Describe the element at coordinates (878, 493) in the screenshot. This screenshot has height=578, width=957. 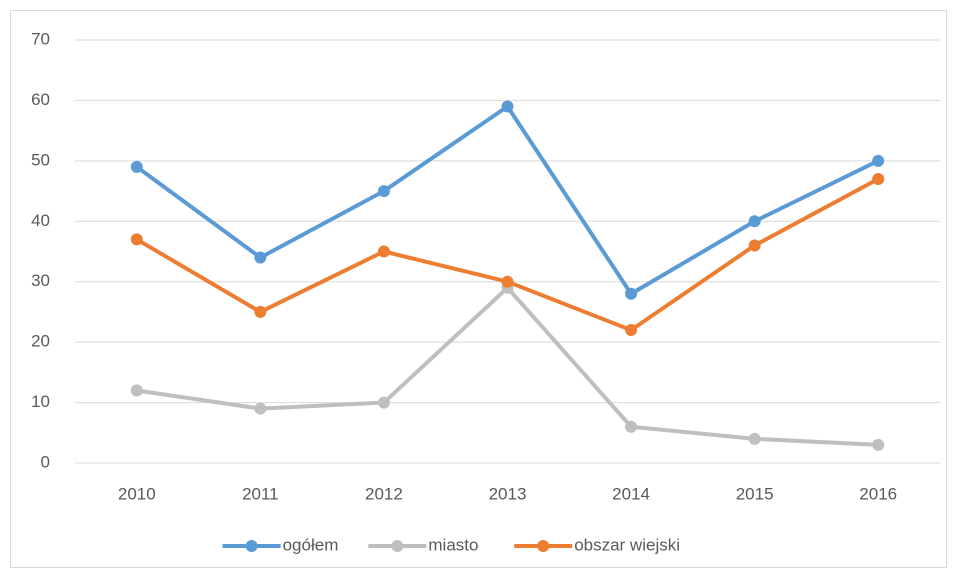
I see `x-tick-label: 2016` at that location.